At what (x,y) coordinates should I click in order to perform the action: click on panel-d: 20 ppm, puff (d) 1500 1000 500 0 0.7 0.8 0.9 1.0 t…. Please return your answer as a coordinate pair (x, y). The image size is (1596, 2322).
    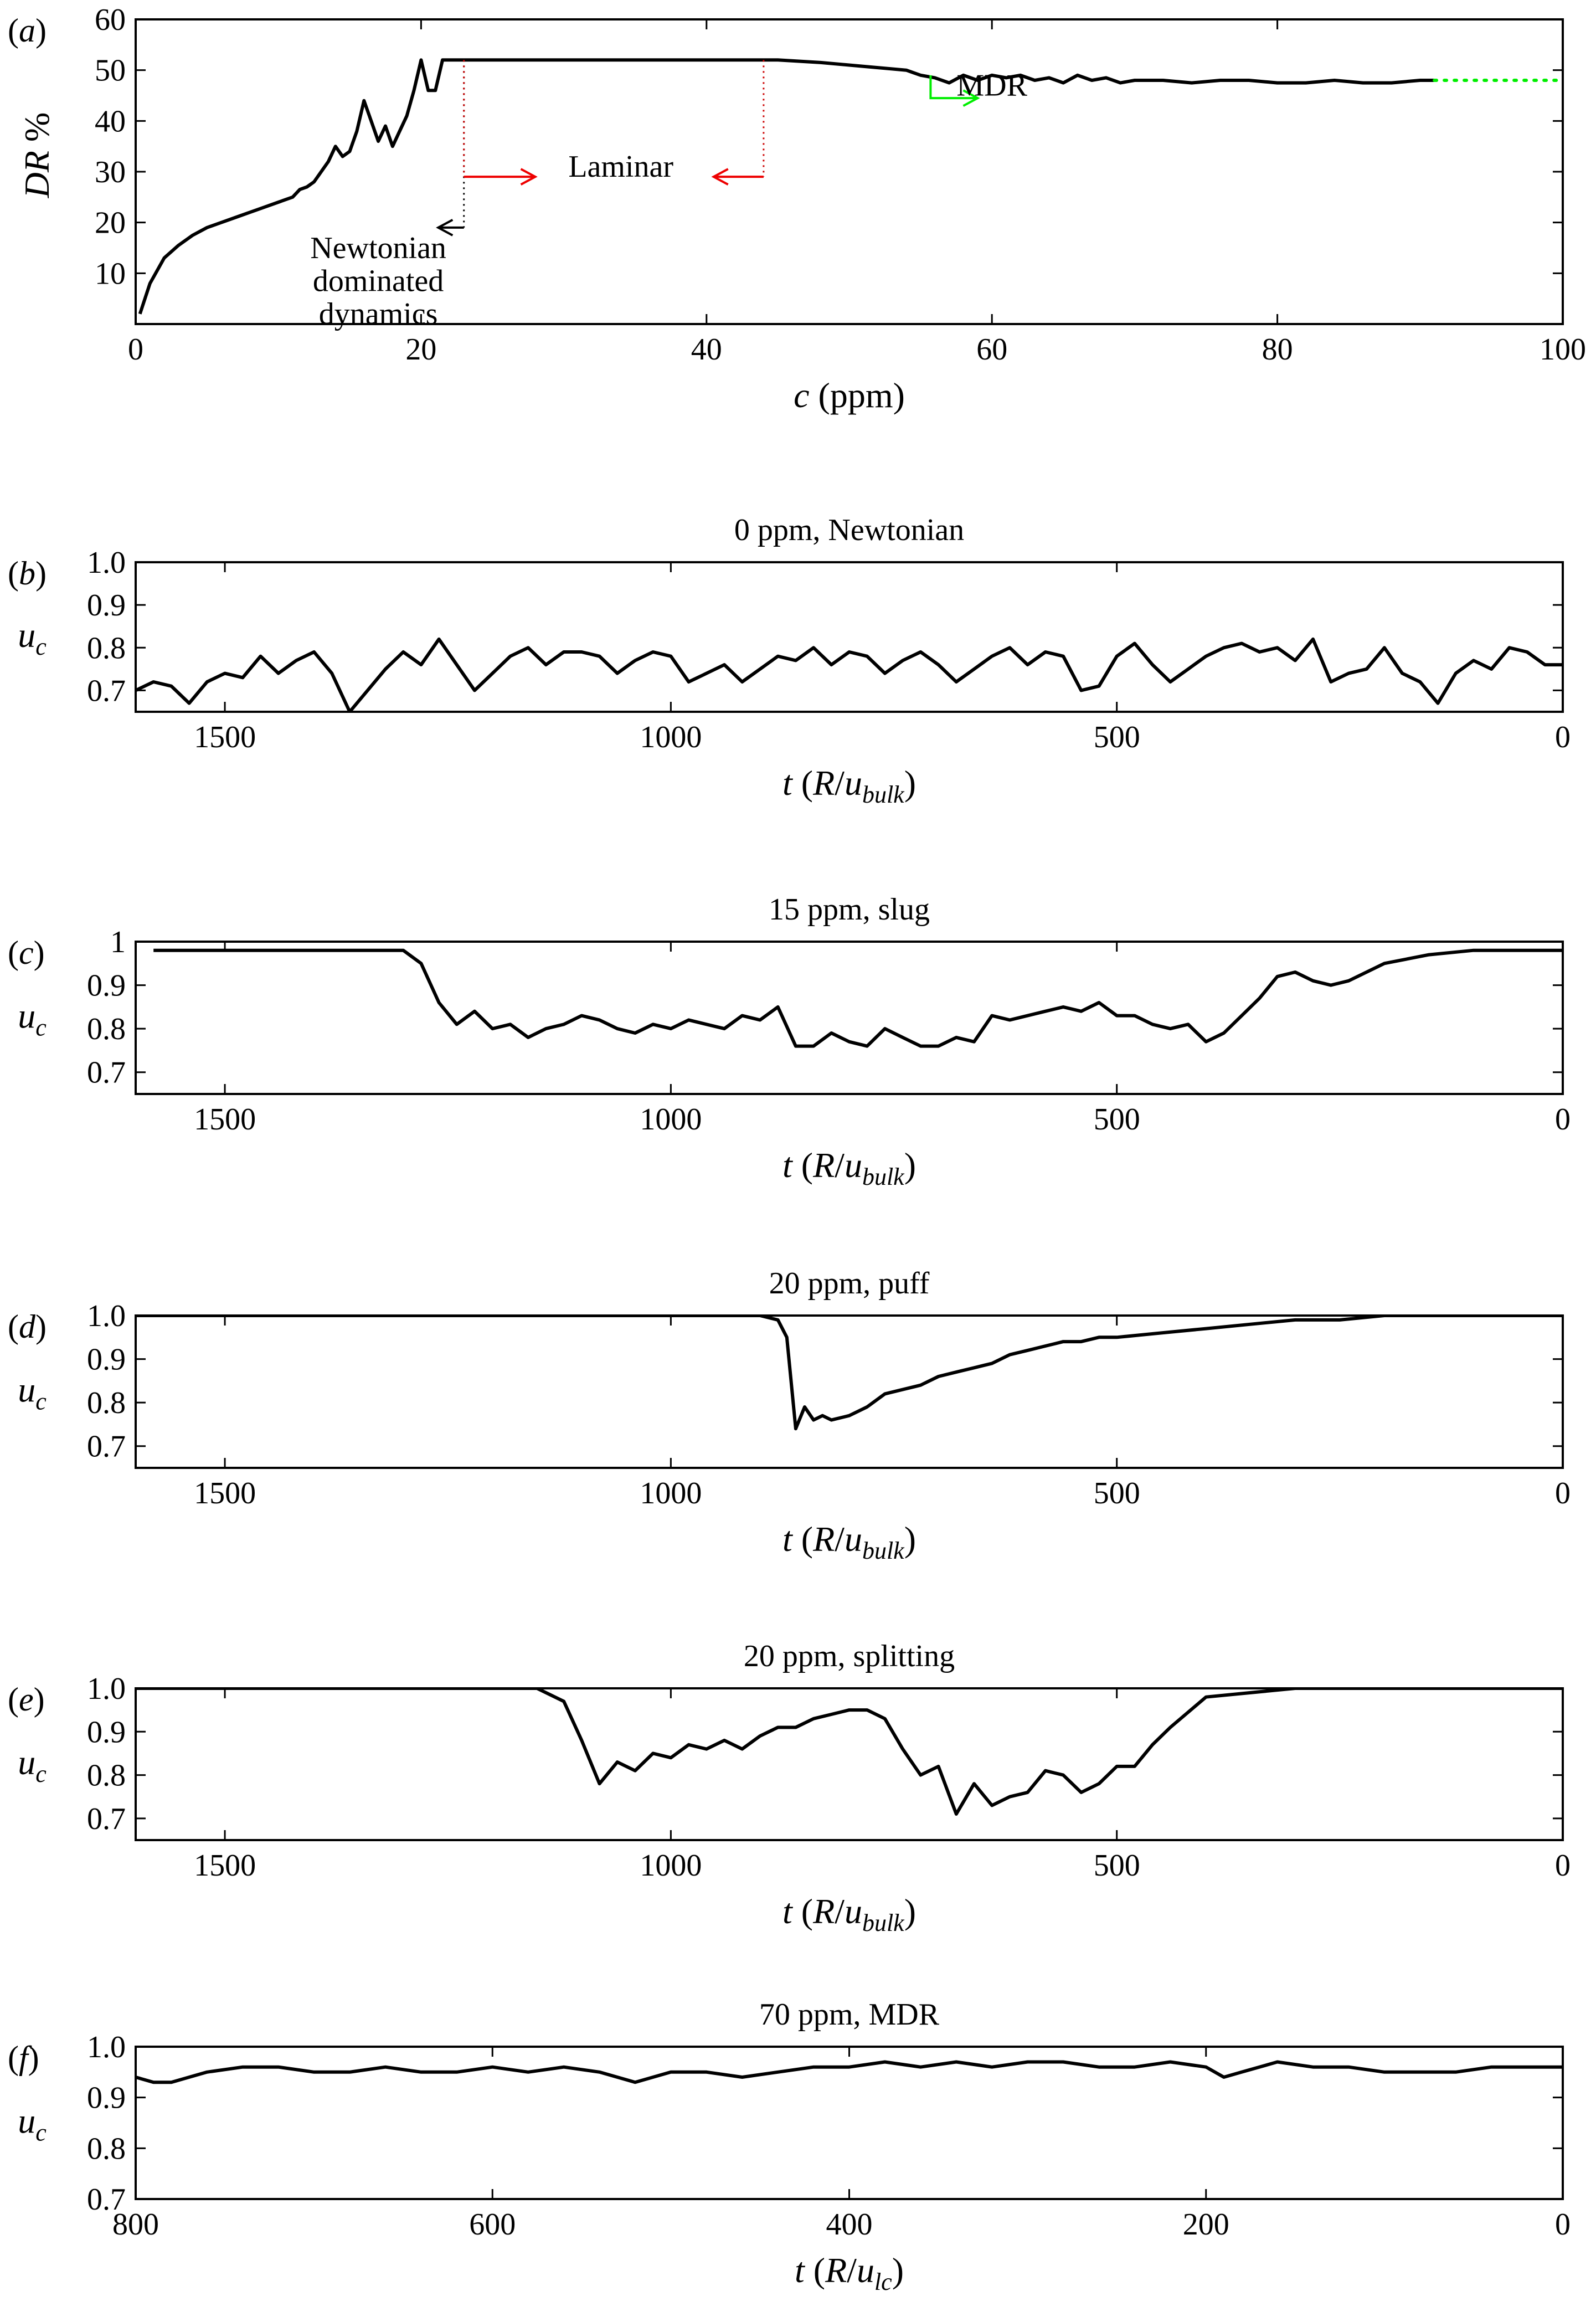
    Looking at the image, I should click on (789, 1415).